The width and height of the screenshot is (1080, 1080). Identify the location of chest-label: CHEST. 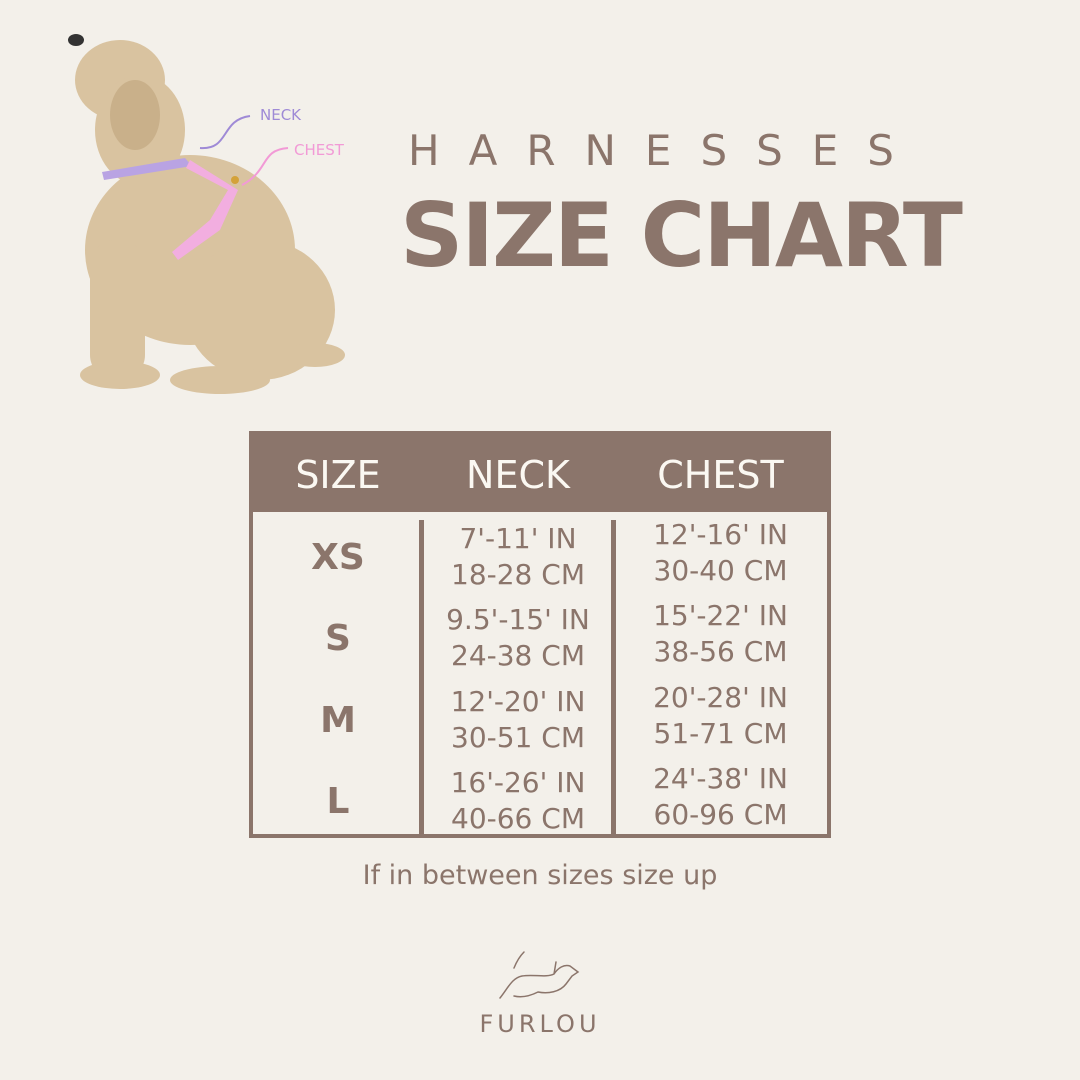
(319, 150).